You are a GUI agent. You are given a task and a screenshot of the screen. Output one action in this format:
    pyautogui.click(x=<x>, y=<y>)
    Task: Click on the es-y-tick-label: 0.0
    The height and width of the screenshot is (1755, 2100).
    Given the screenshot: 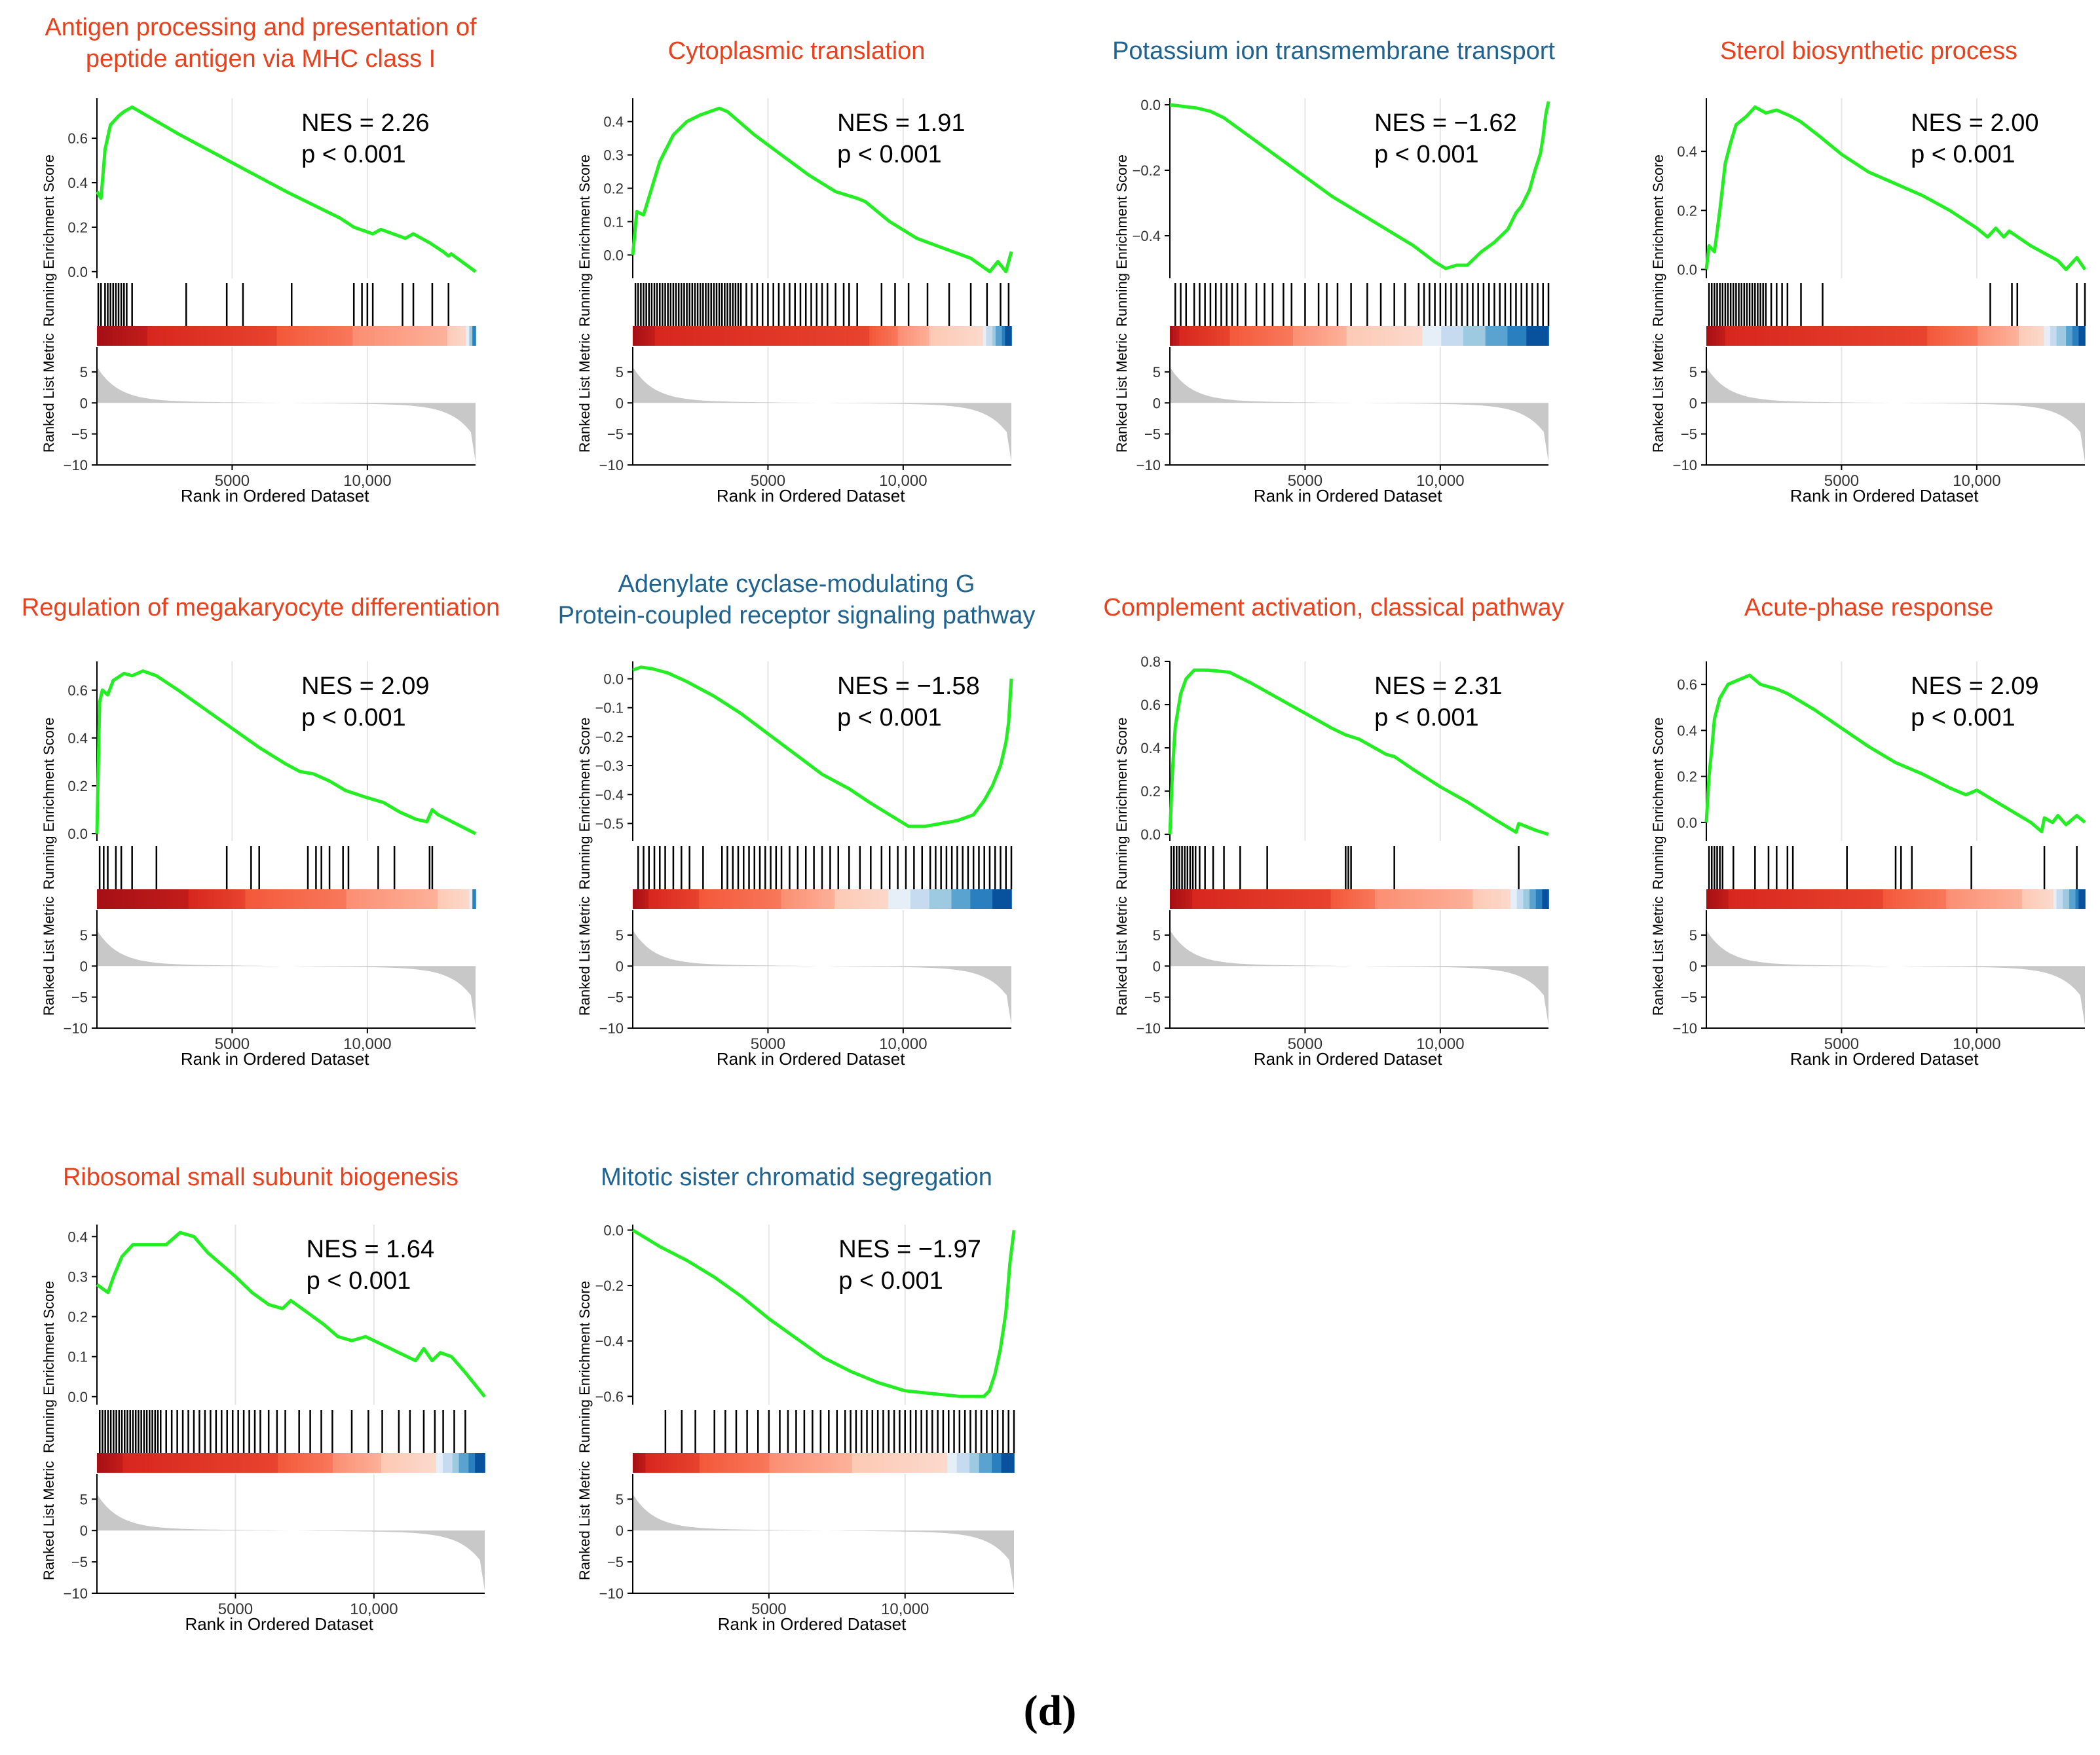 What is the action you would take?
    pyautogui.click(x=1687, y=269)
    